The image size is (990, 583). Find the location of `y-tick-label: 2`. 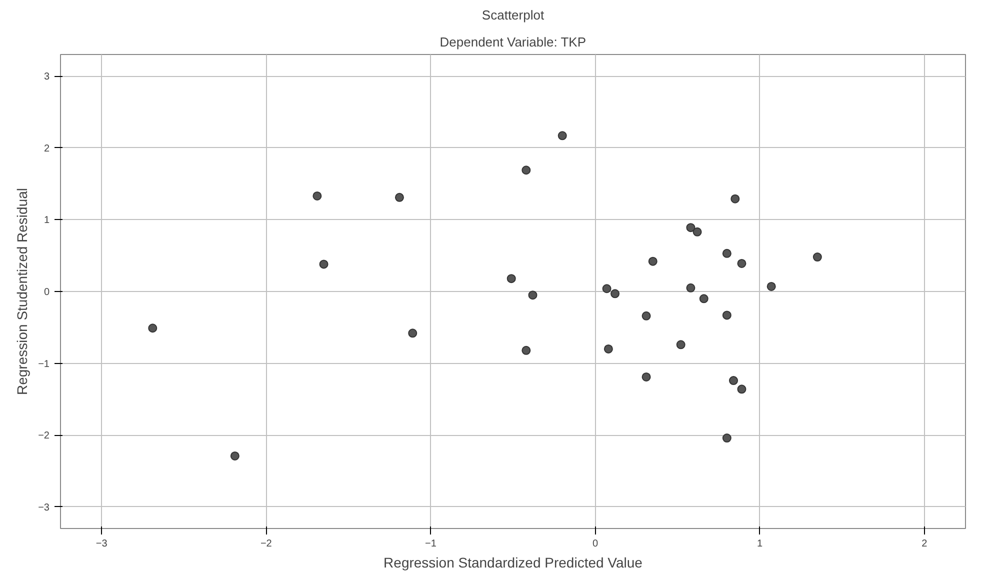

y-tick-label: 2 is located at coordinates (47, 148).